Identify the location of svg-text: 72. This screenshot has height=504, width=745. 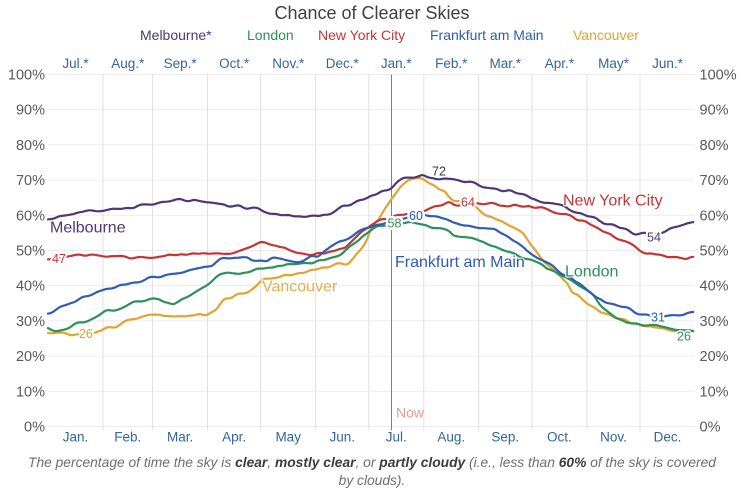
(439, 172).